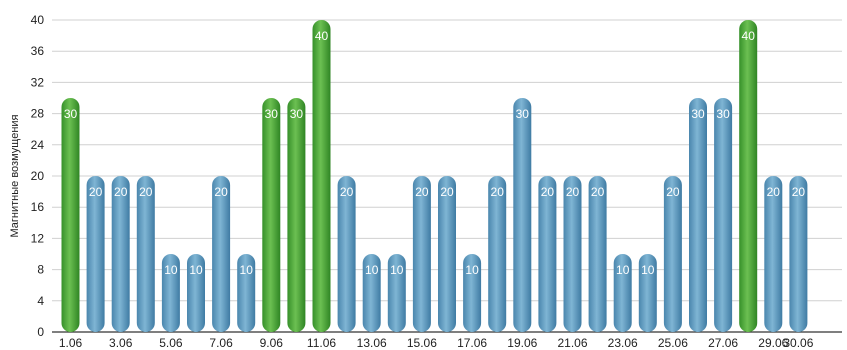 The image size is (847, 350). What do you see at coordinates (196, 293) in the screenshot?
I see `bar-6.06` at bounding box center [196, 293].